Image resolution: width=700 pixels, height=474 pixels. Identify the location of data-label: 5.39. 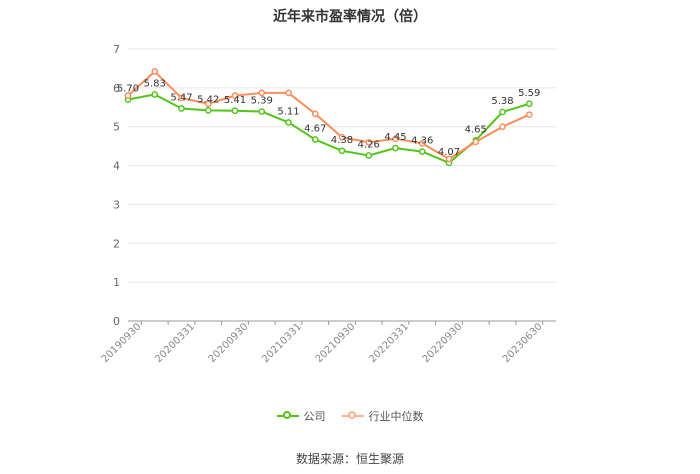
(262, 101).